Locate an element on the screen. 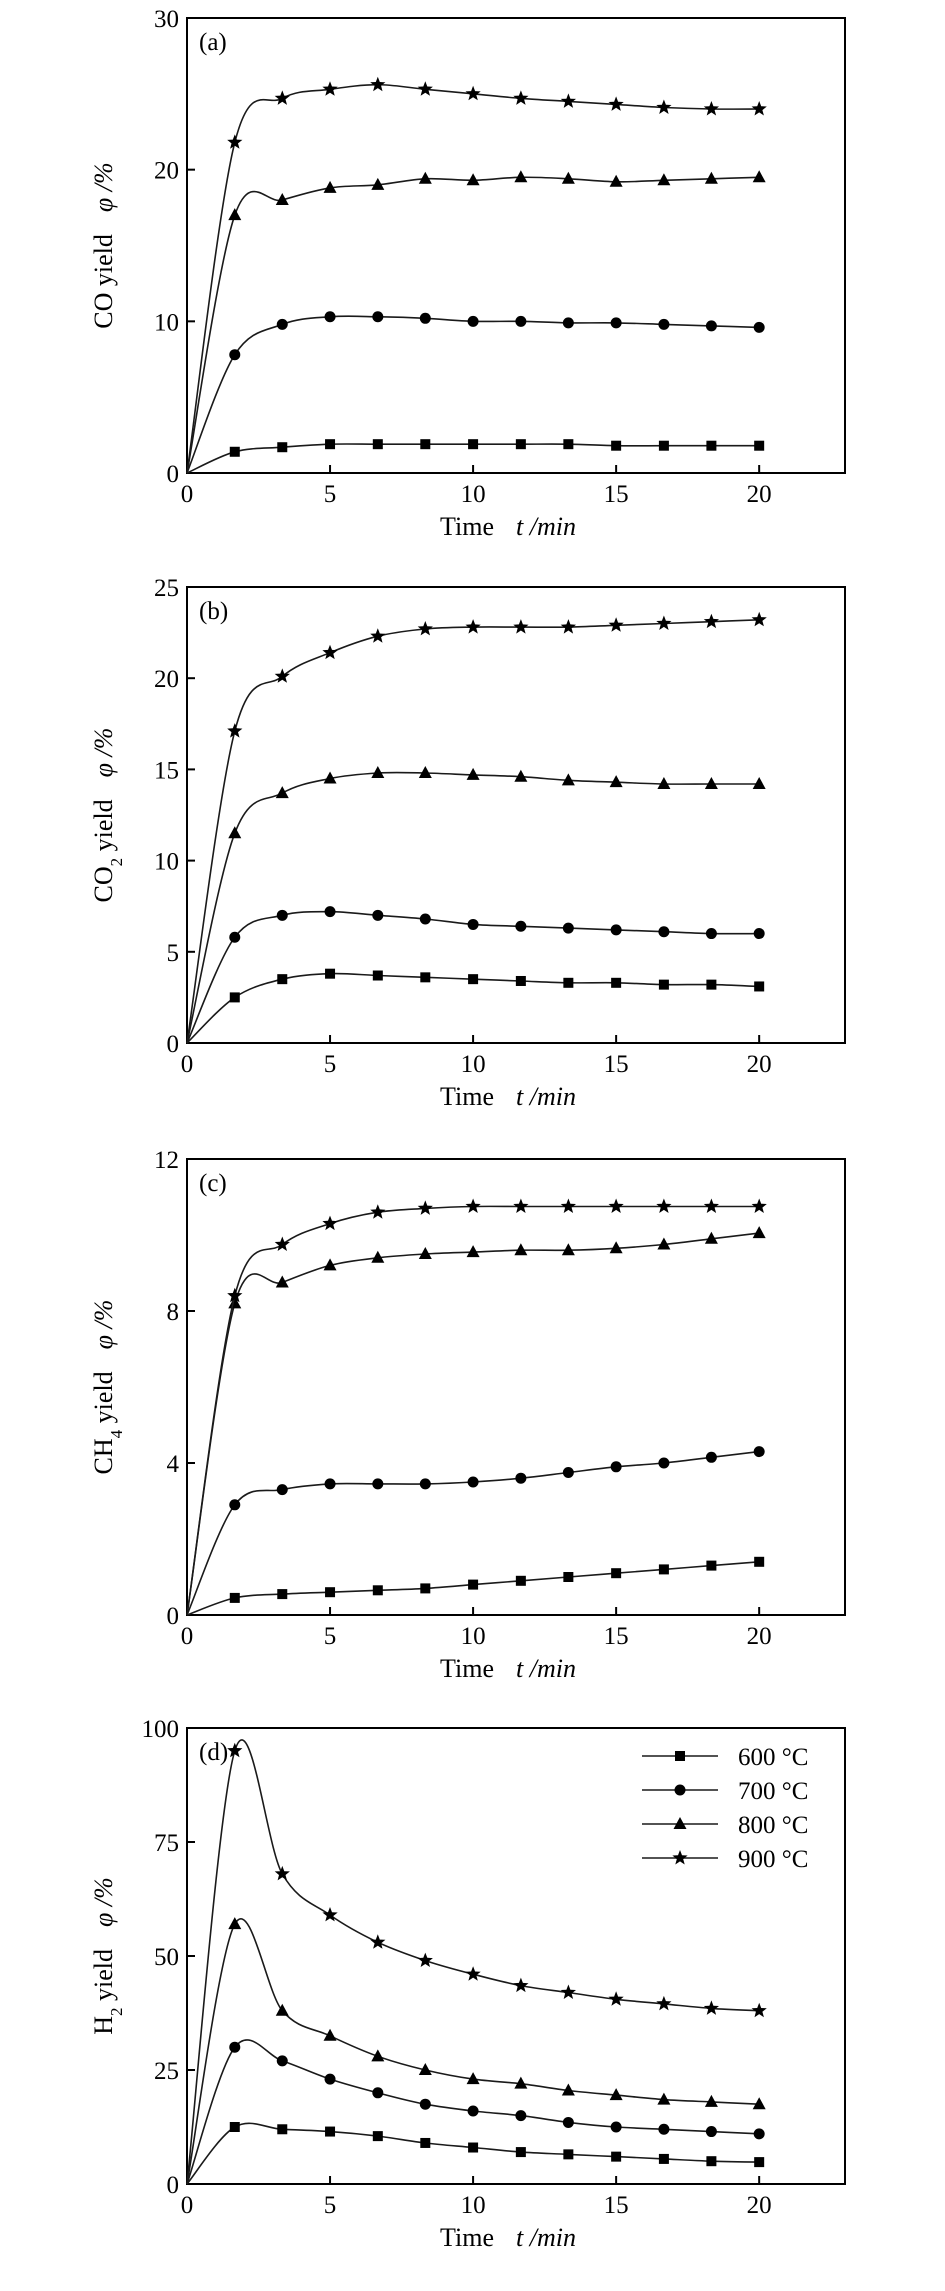  y-axis-label-suffix: yield is located at coordinates (103, 1400).